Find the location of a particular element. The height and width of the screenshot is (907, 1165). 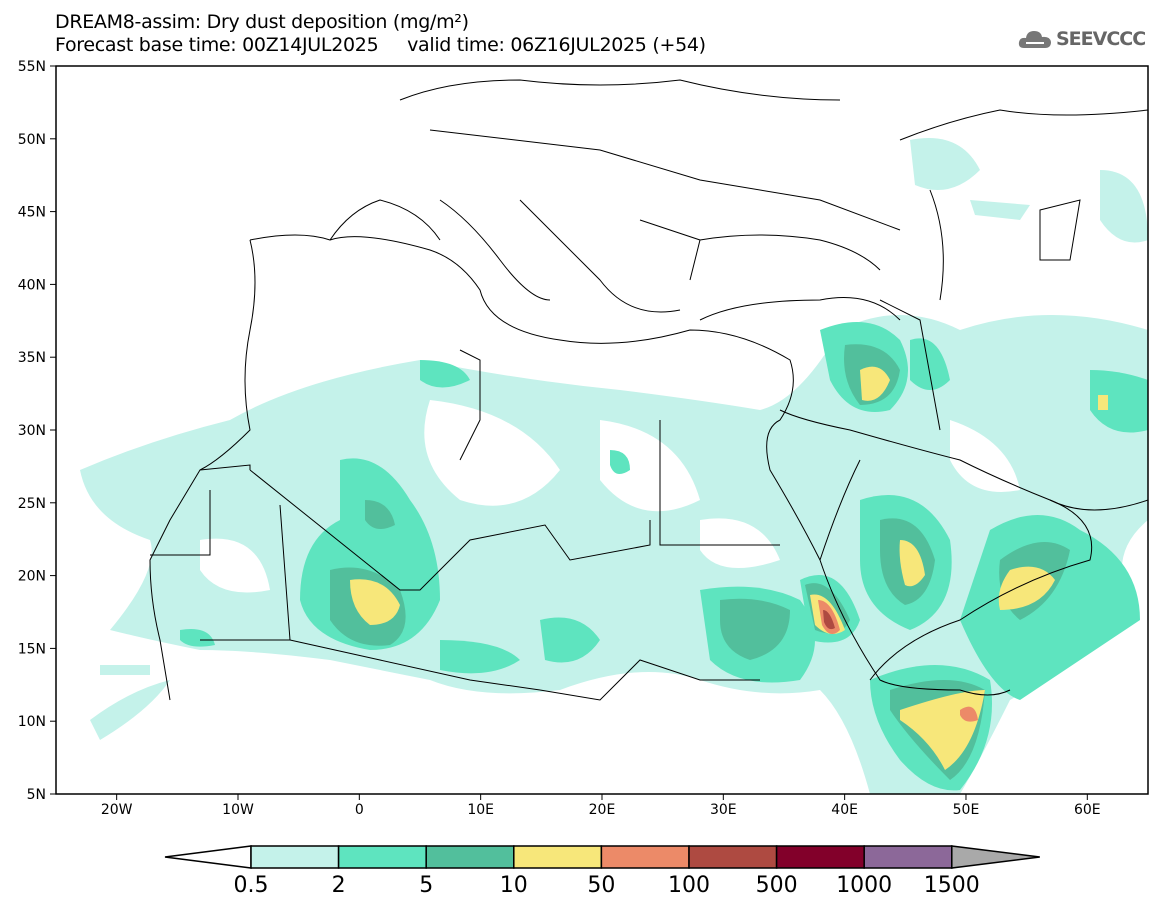

colorbar-tick: 1500 is located at coordinates (952, 885).